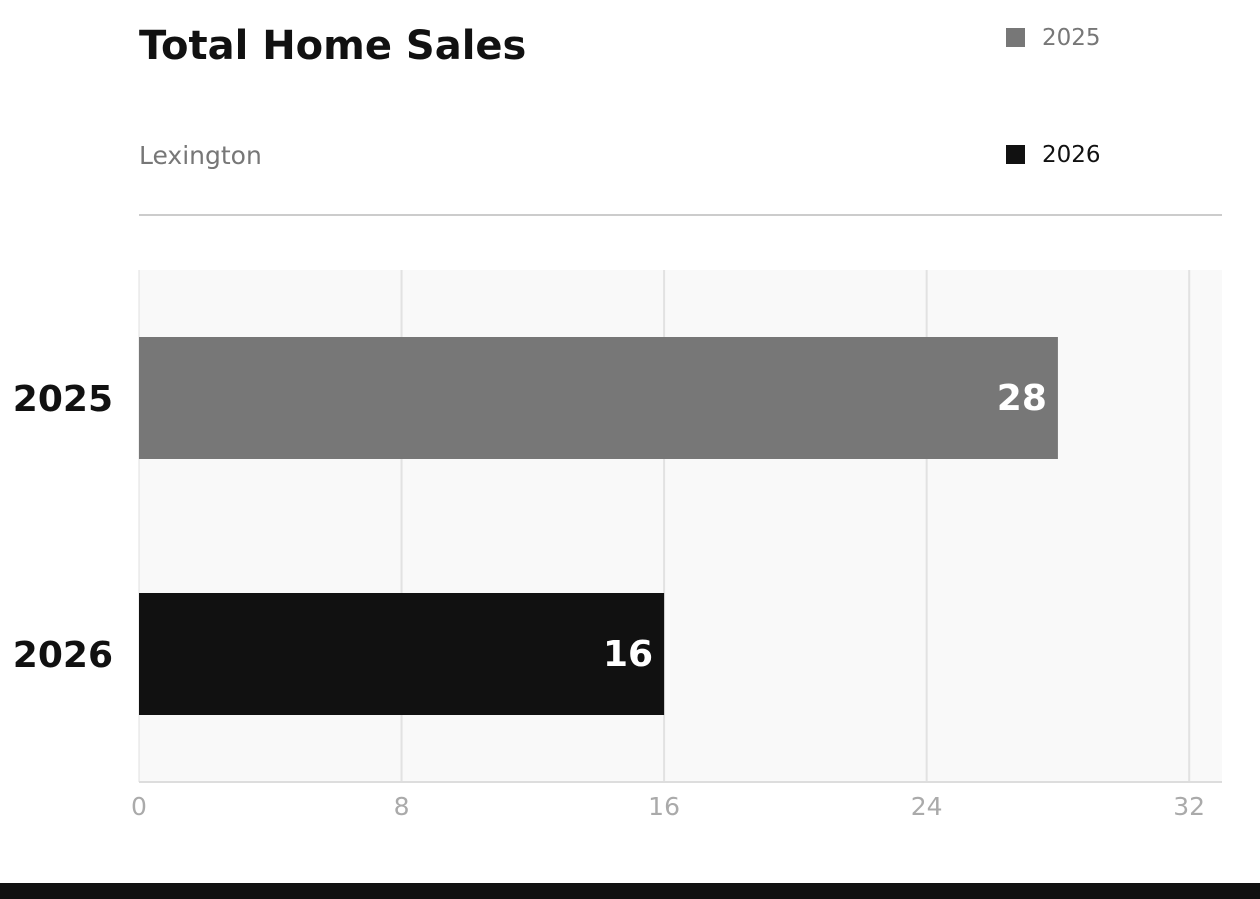  Describe the element at coordinates (927, 806) in the screenshot. I see `x-tick-label-24: 24` at that location.